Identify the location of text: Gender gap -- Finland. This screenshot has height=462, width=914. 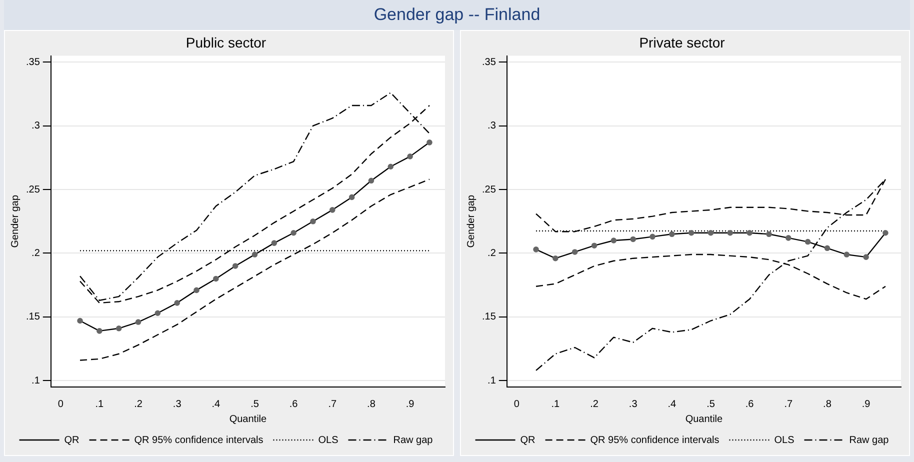
(457, 14).